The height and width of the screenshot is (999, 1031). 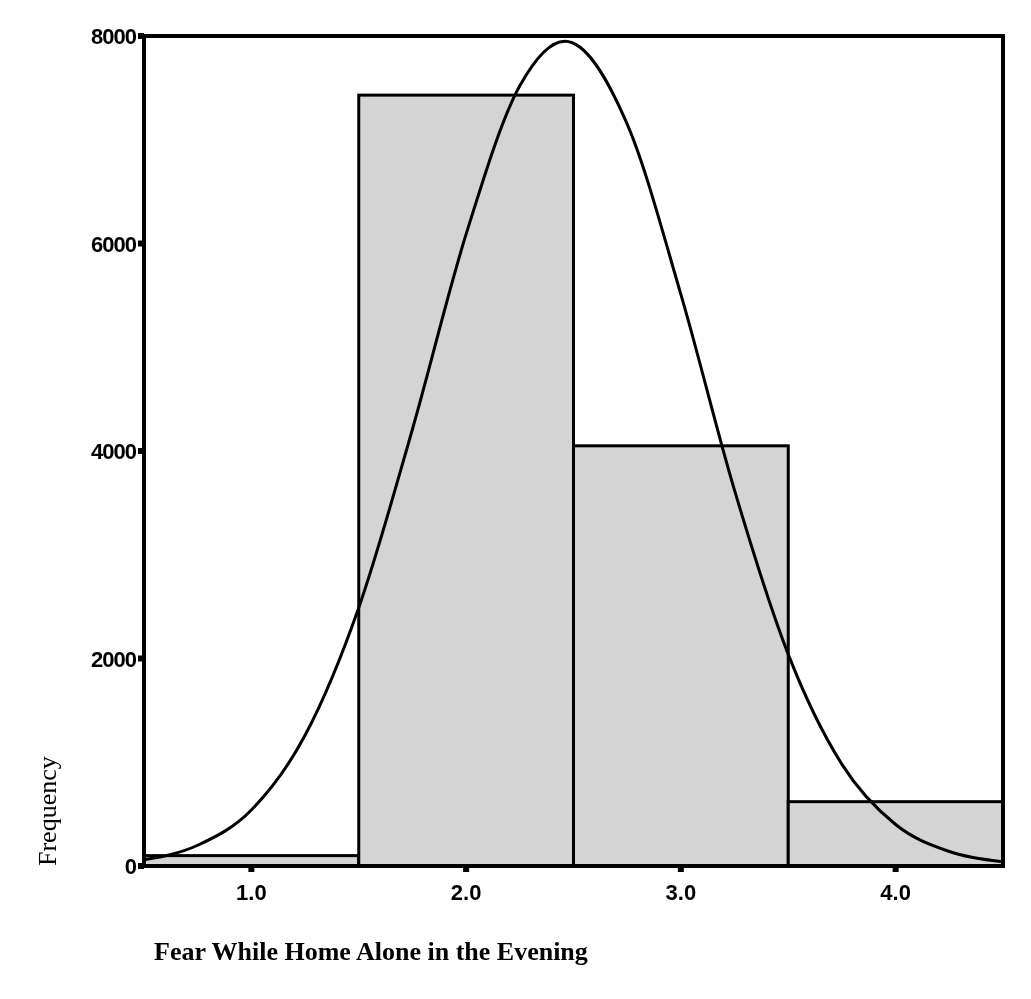 What do you see at coordinates (47, 811) in the screenshot?
I see `y-axis-title: Frequency` at bounding box center [47, 811].